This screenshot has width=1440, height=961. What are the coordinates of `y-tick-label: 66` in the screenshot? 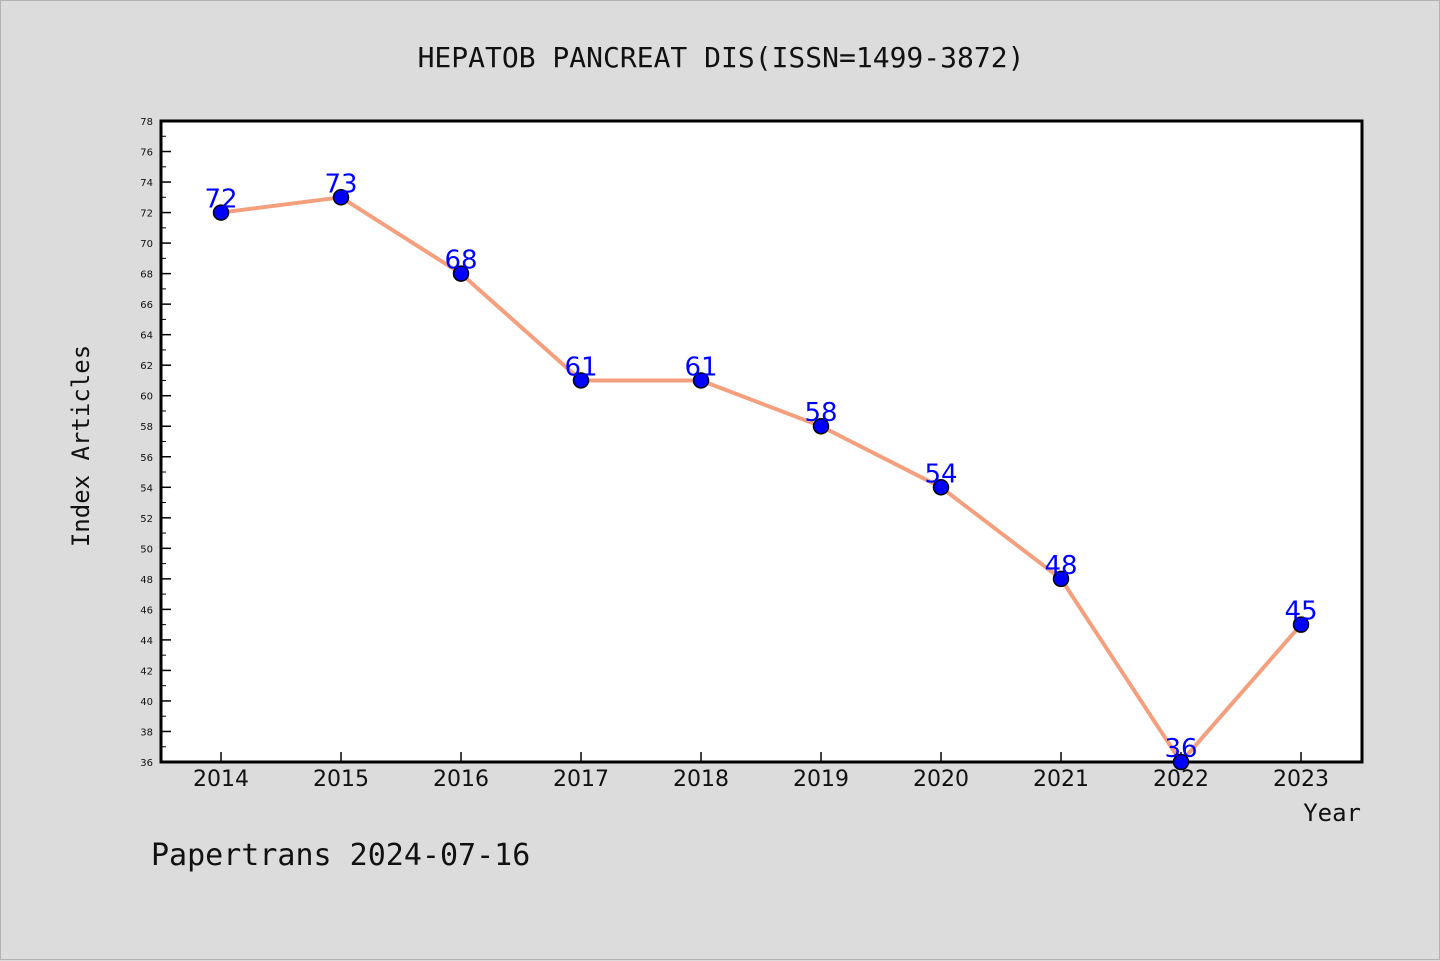 It's located at (146, 305).